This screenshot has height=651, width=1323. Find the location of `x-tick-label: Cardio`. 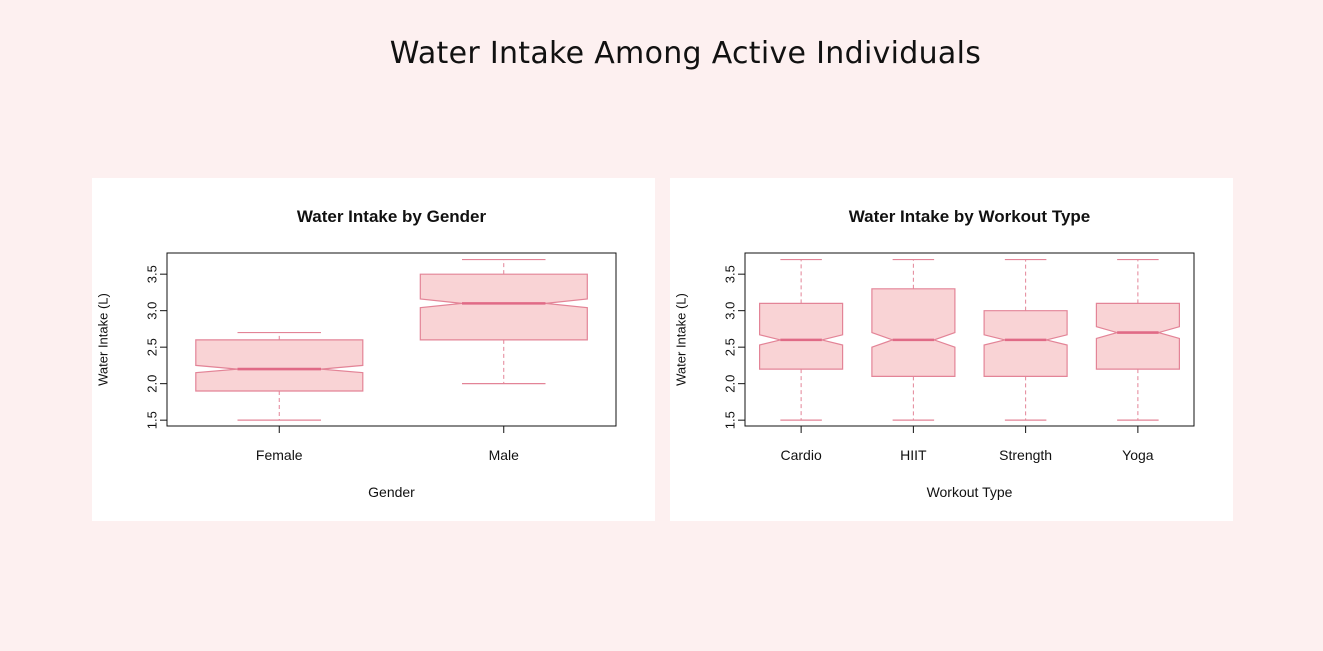

x-tick-label: Cardio is located at coordinates (801, 455).